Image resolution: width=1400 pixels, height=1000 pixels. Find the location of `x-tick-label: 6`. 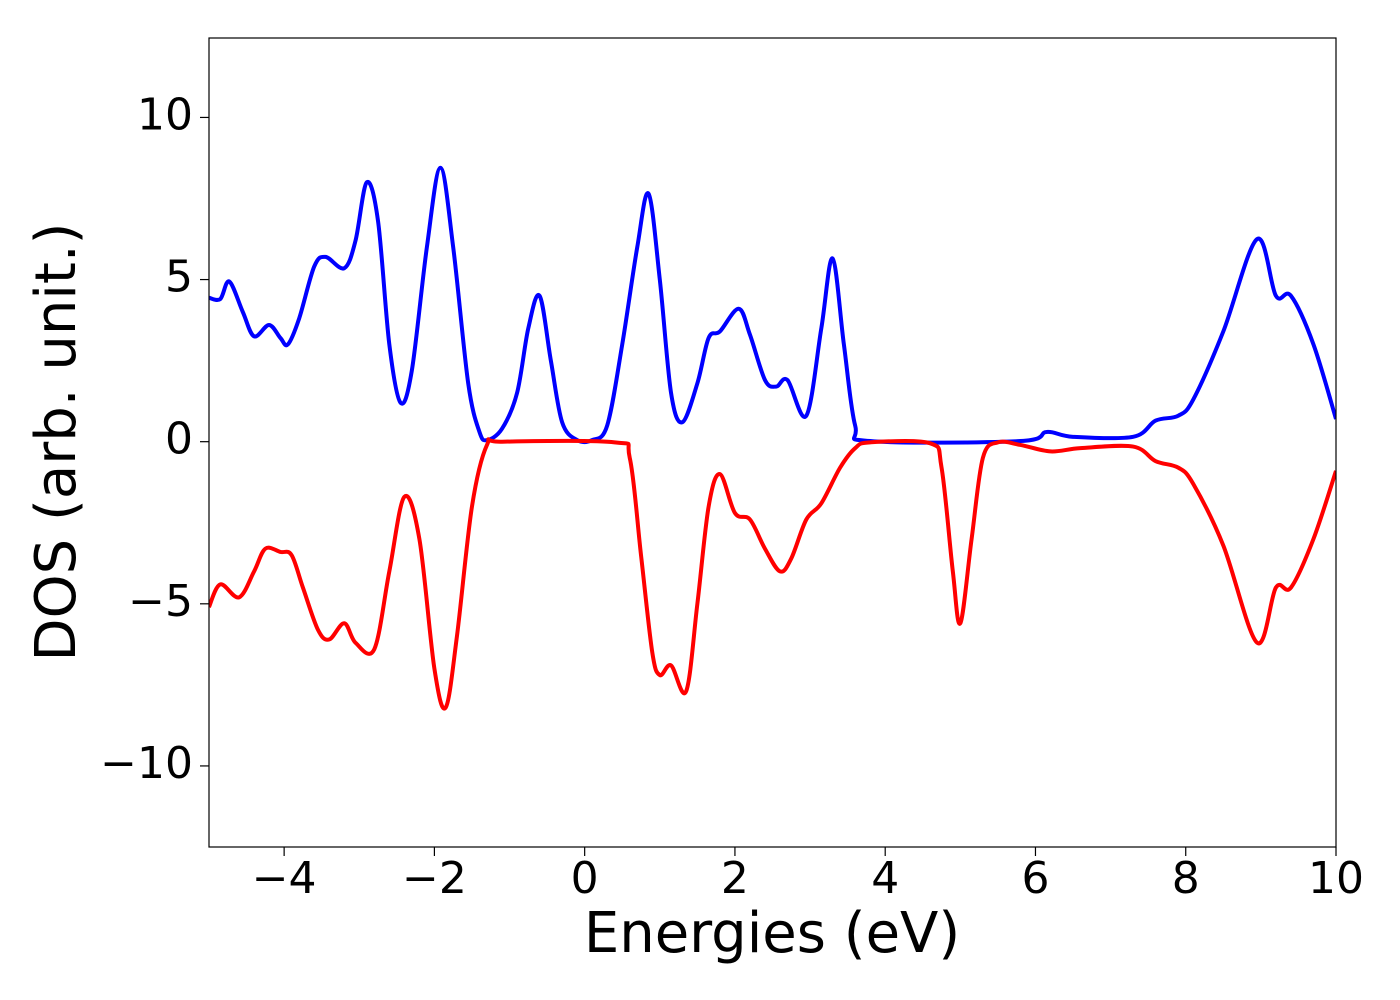

x-tick-label: 6 is located at coordinates (1035, 878).